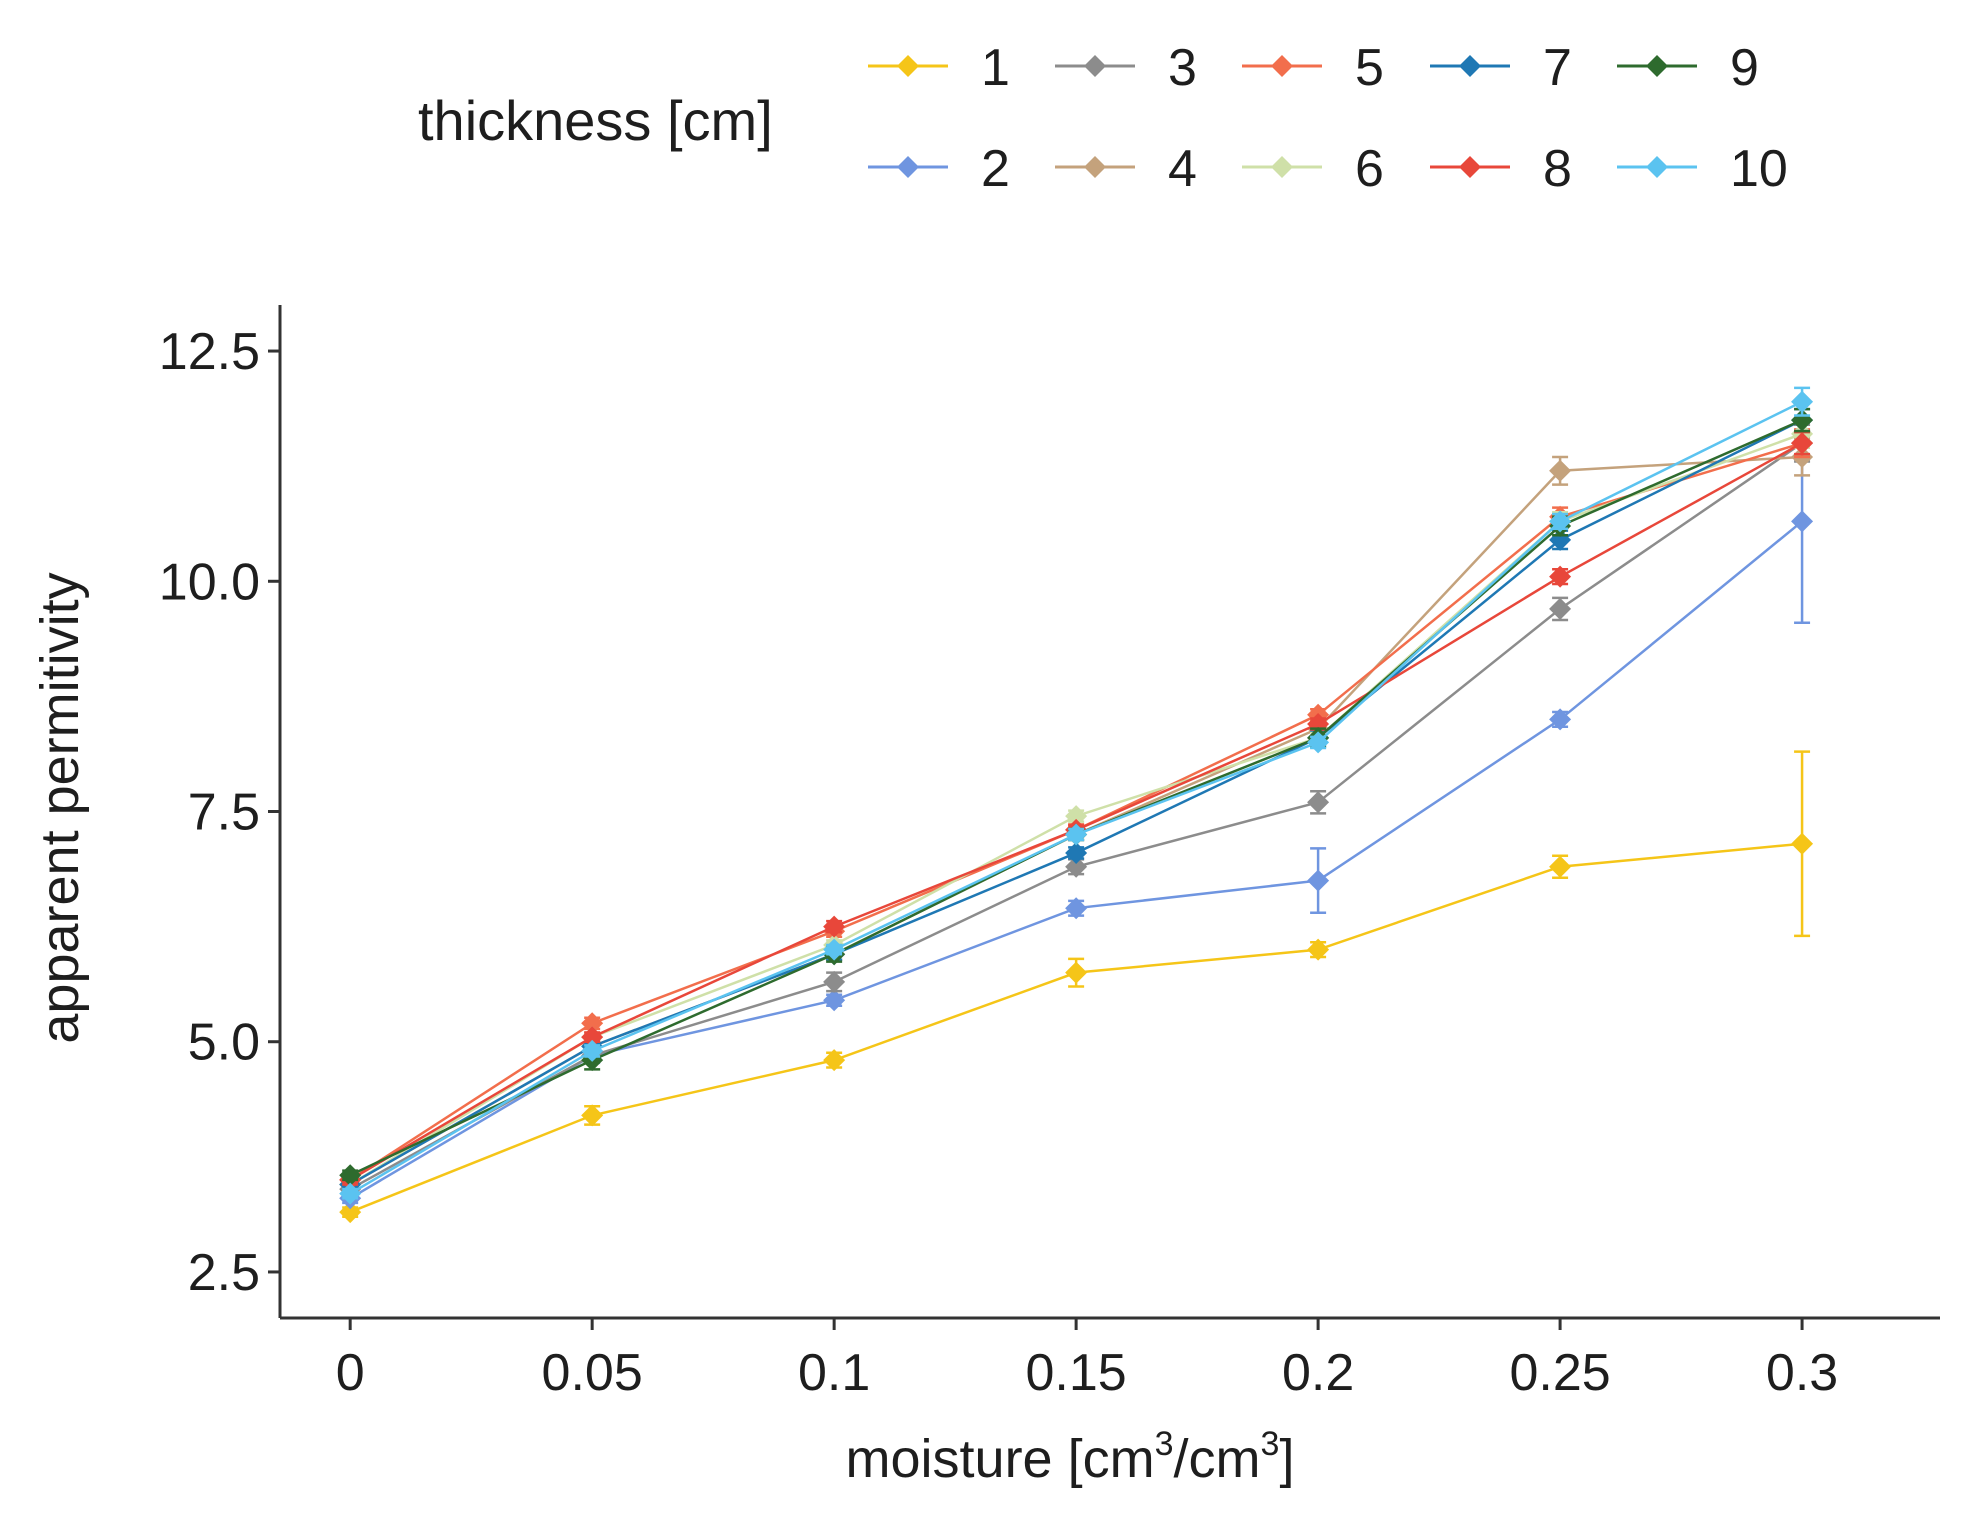 The height and width of the screenshot is (1522, 1961). What do you see at coordinates (834, 1373) in the screenshot?
I see `x-tick-label: 0.1` at bounding box center [834, 1373].